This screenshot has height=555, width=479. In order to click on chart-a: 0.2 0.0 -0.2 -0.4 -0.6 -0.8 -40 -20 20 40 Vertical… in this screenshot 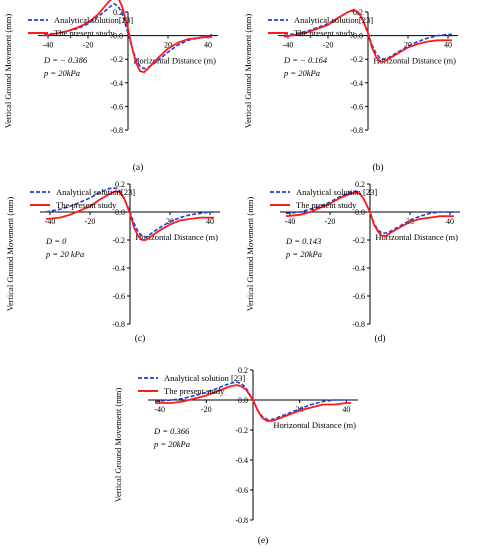, I will do `click(110, 86)`.